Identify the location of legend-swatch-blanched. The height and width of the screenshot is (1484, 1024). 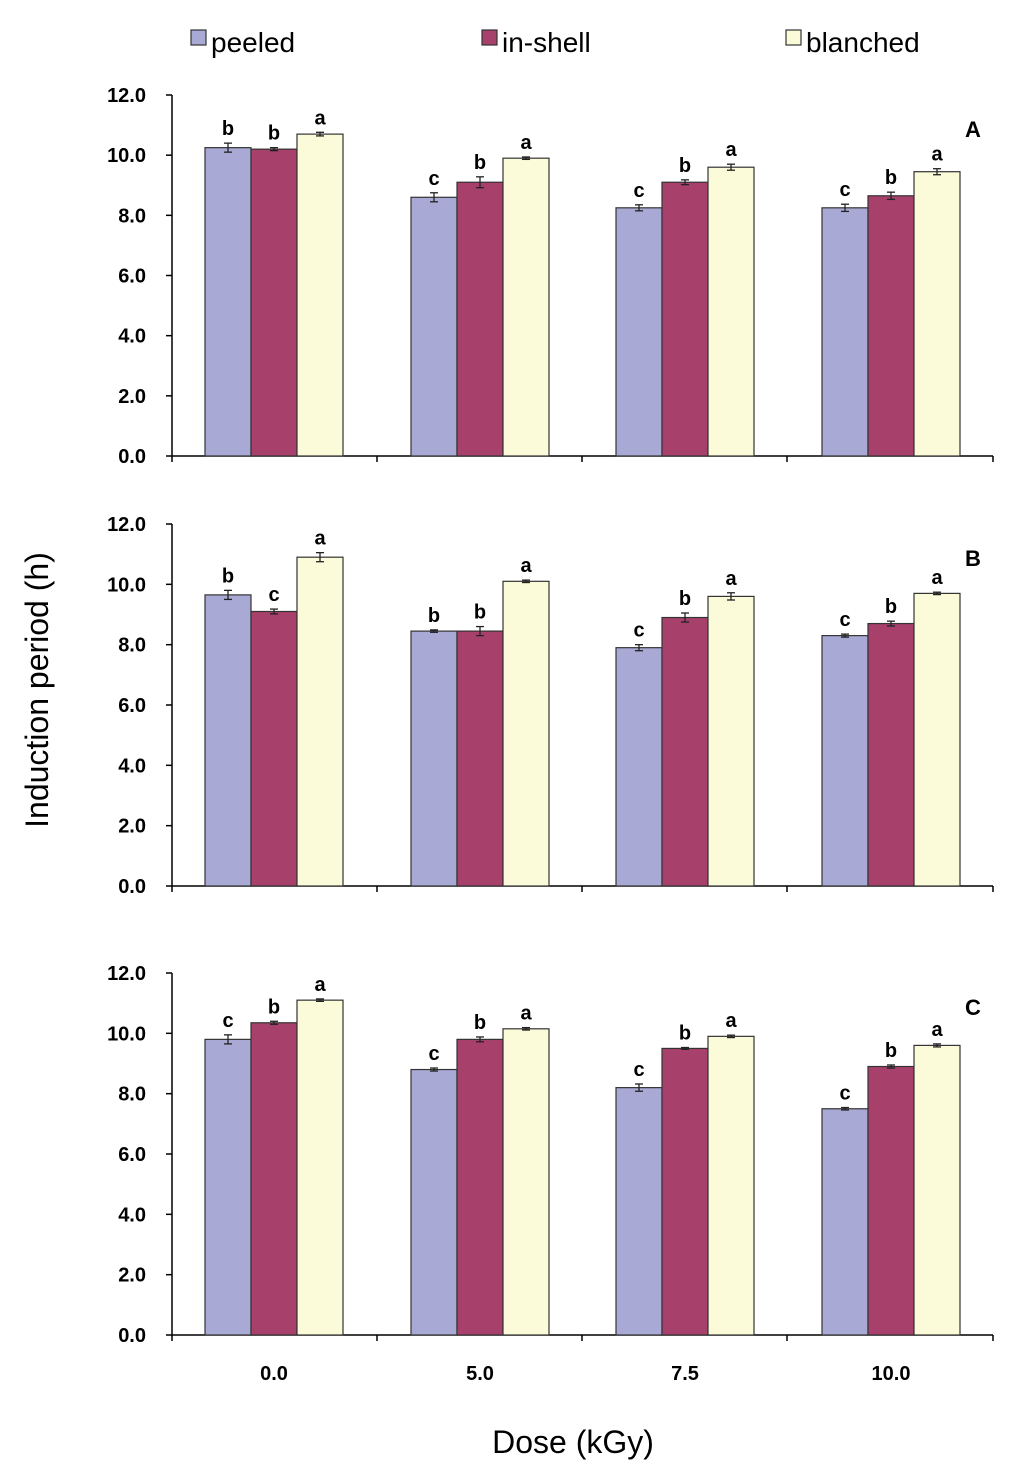
(793, 37).